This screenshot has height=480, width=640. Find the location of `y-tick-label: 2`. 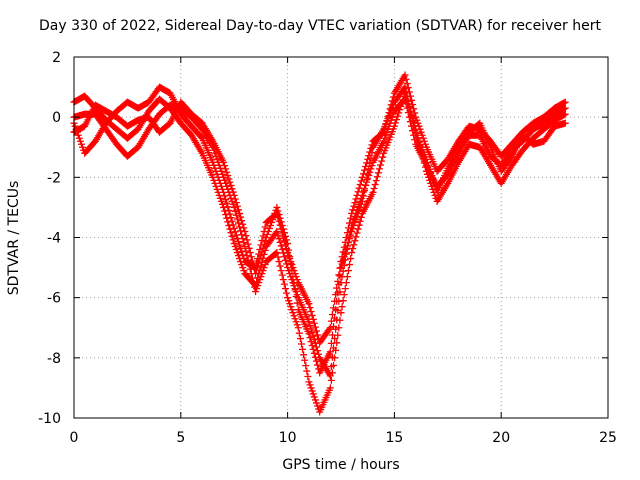

y-tick-label: 2 is located at coordinates (56, 58).